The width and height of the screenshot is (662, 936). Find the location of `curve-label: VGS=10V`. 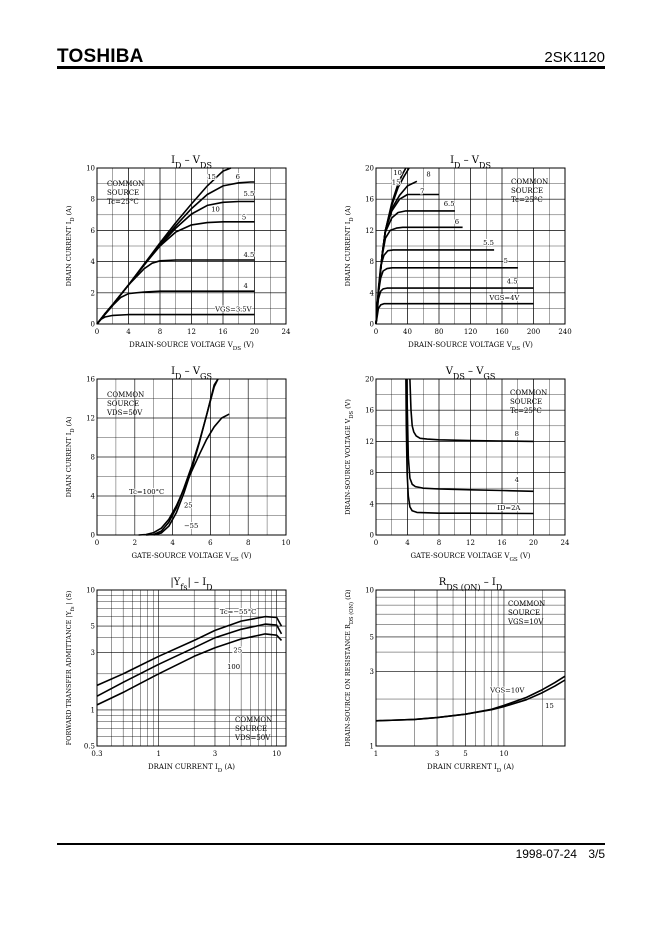

curve-label: VGS=10V is located at coordinates (507, 691).